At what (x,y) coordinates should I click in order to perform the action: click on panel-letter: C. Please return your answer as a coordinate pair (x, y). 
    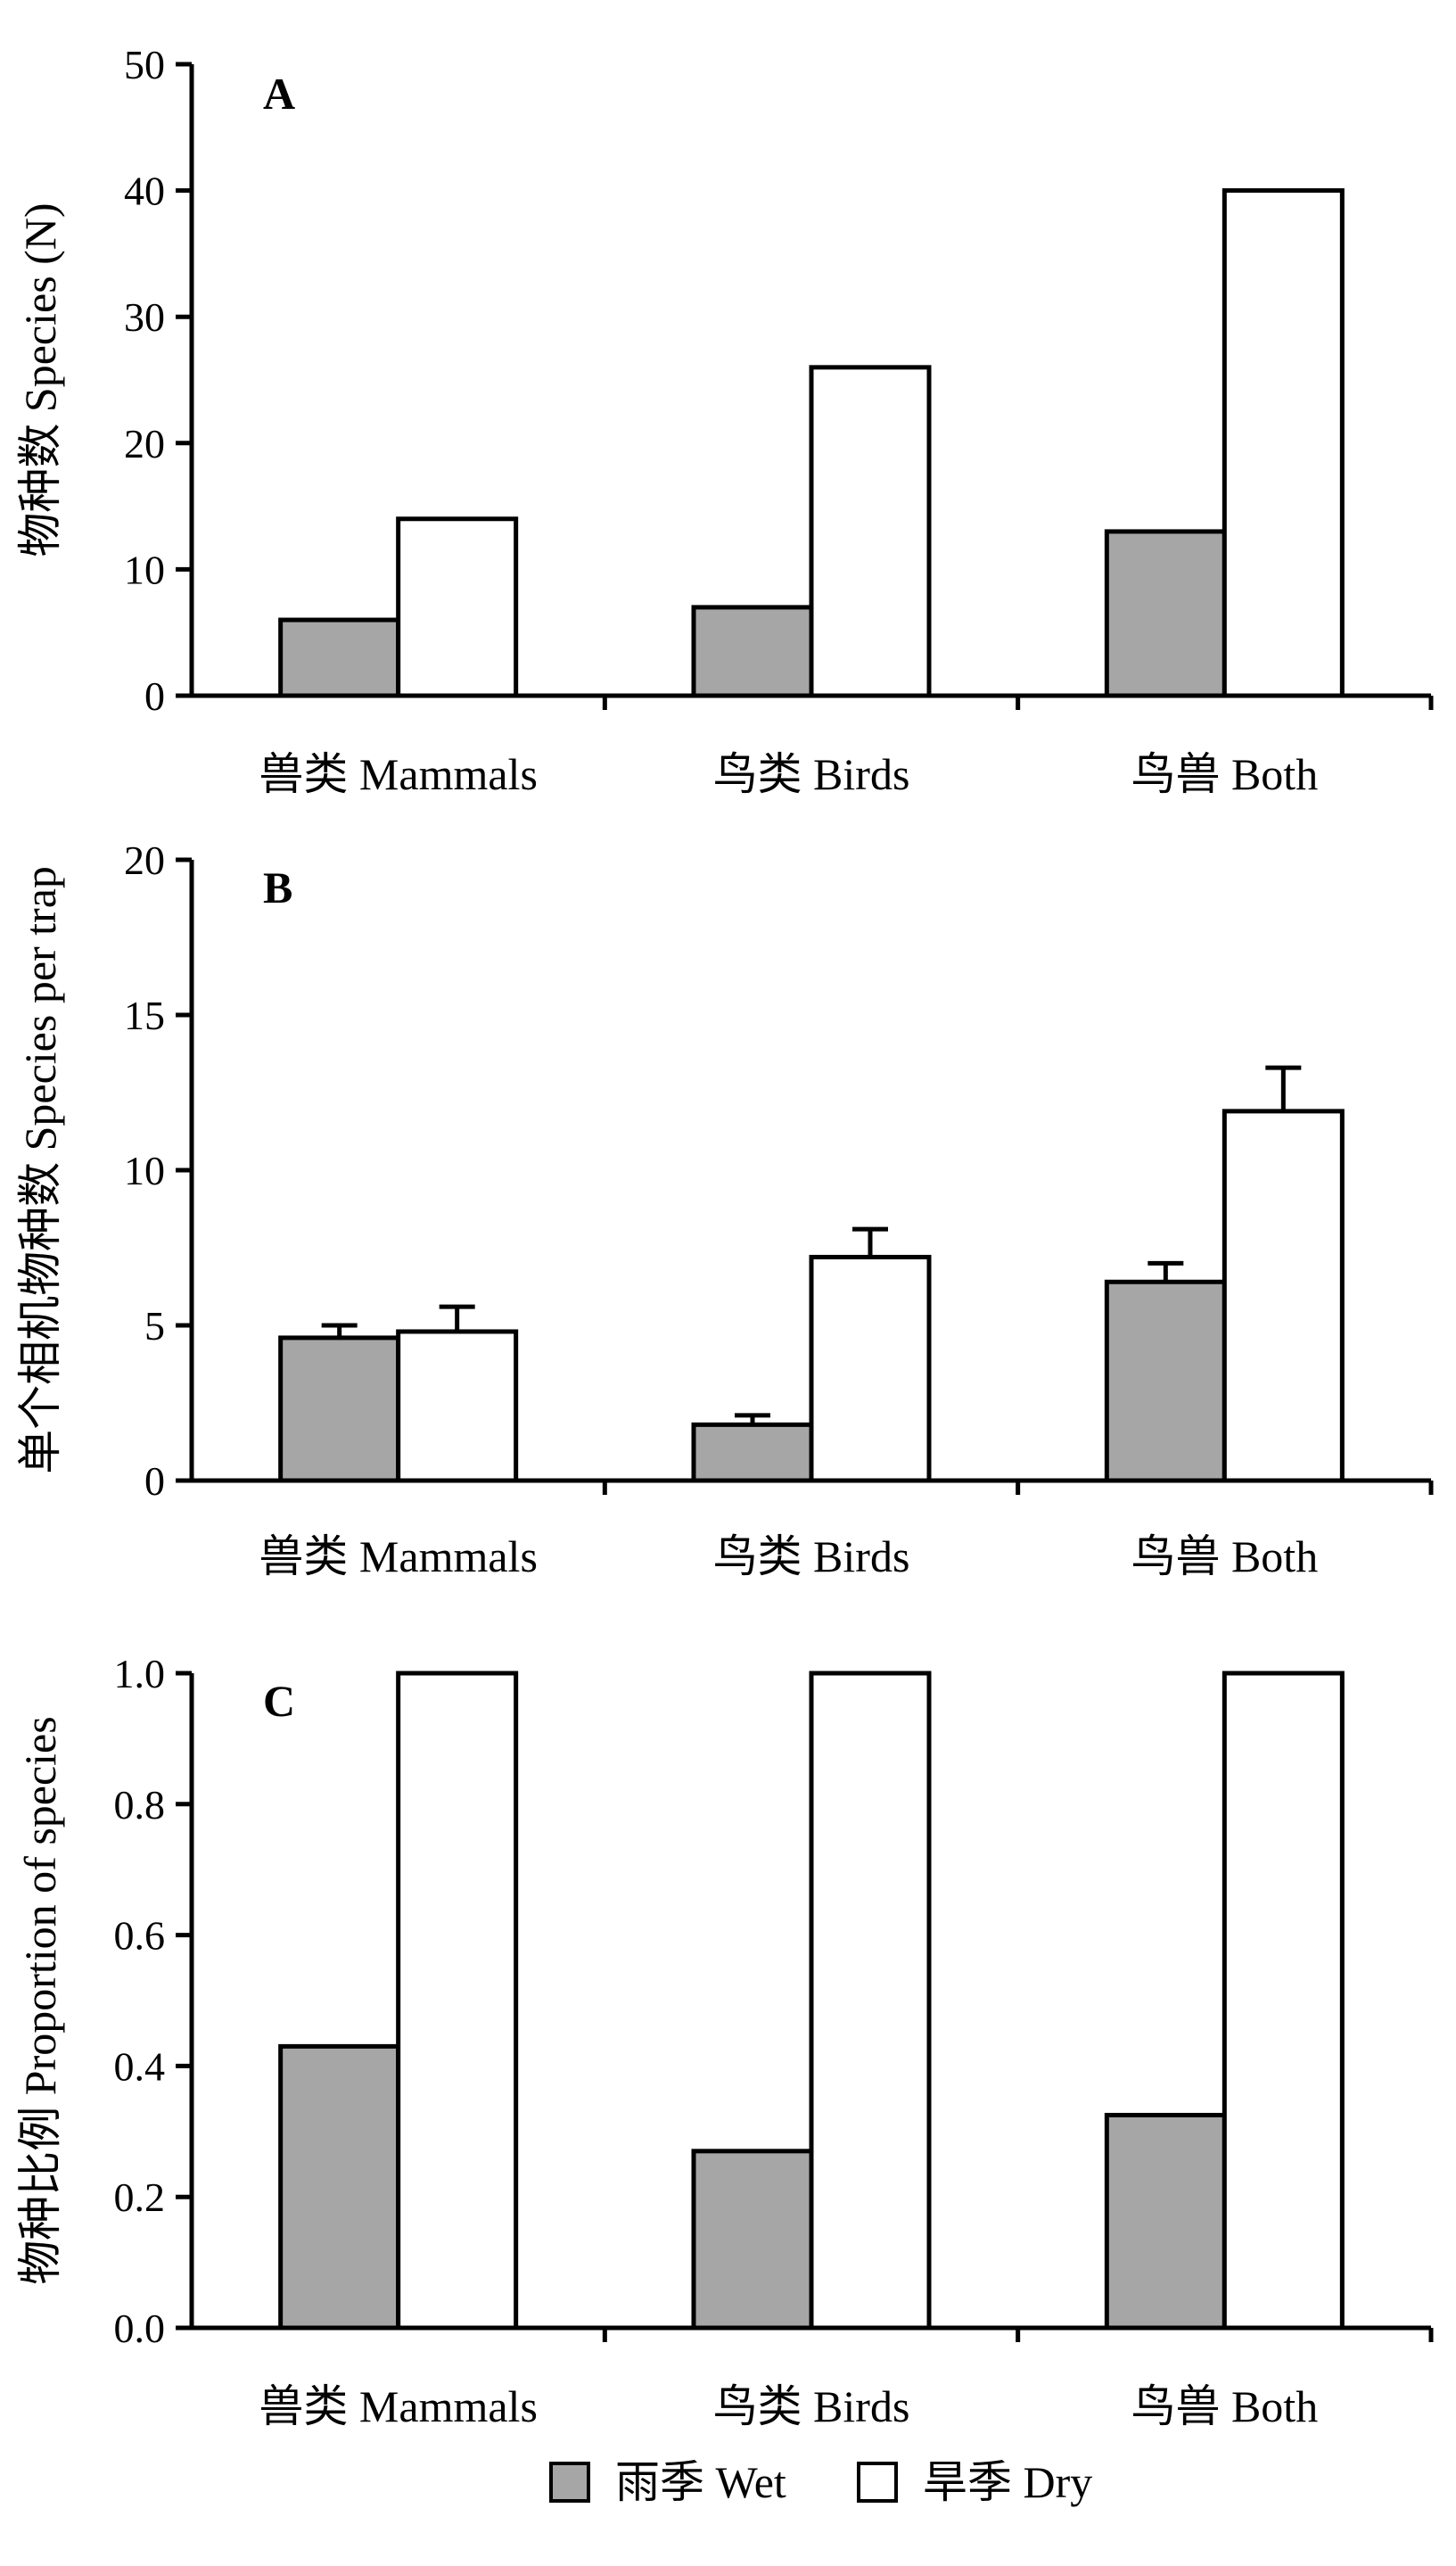
    Looking at the image, I should click on (279, 1701).